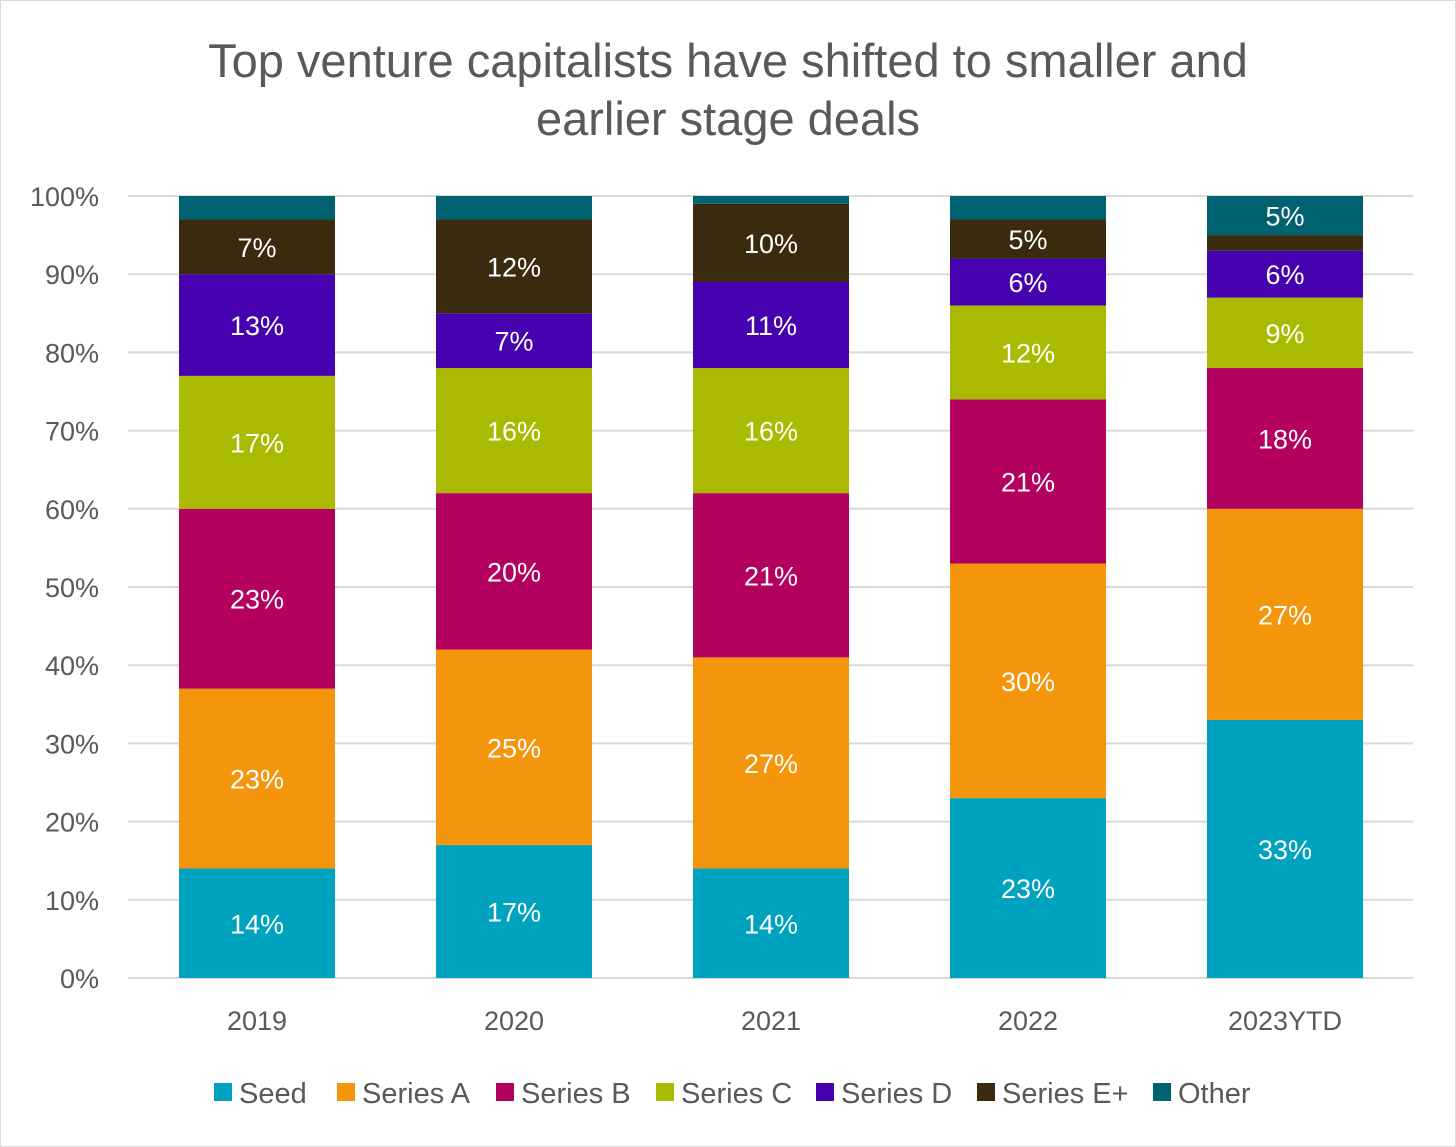 The width and height of the screenshot is (1456, 1147). I want to click on legend-label: Series C, so click(736, 1094).